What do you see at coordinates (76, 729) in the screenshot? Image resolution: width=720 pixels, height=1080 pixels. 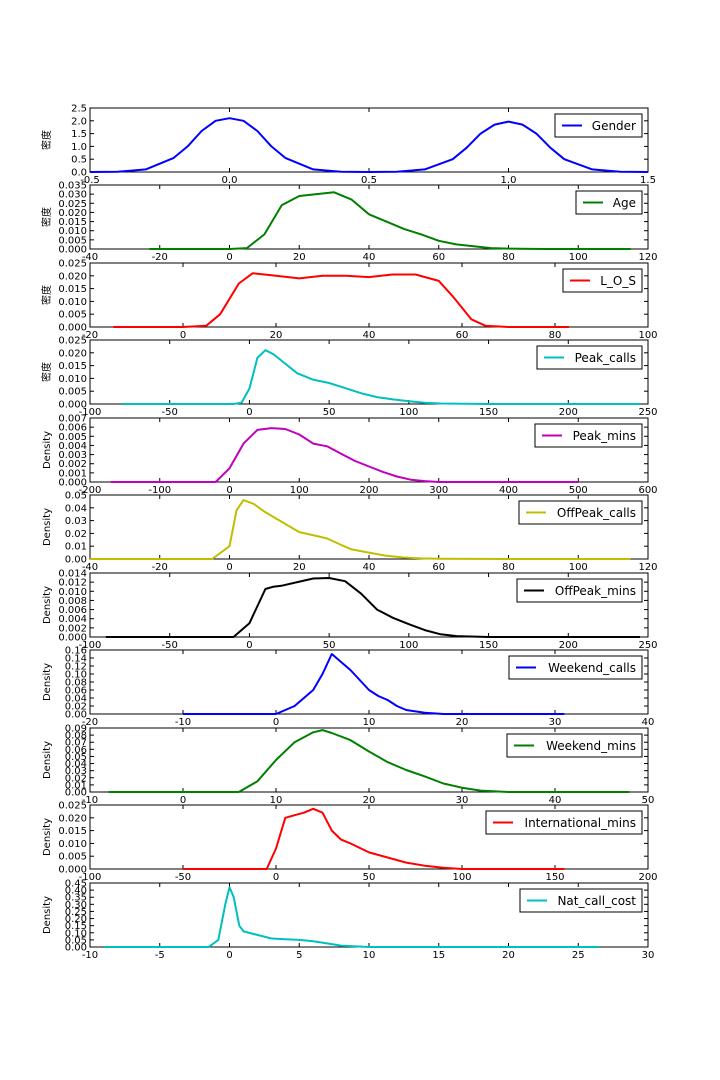 I see `y-tick-label: 0.09` at bounding box center [76, 729].